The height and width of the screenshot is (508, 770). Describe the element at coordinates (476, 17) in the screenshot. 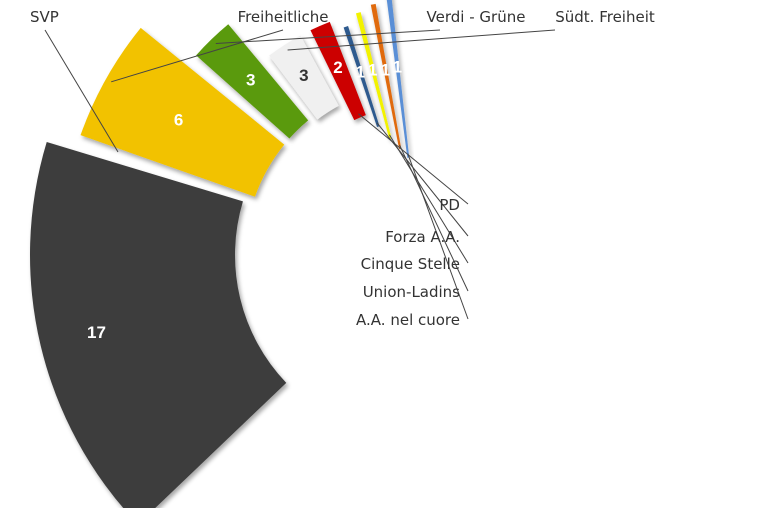

I see `party-label-verdi-grune: Verdi - Grüne` at that location.